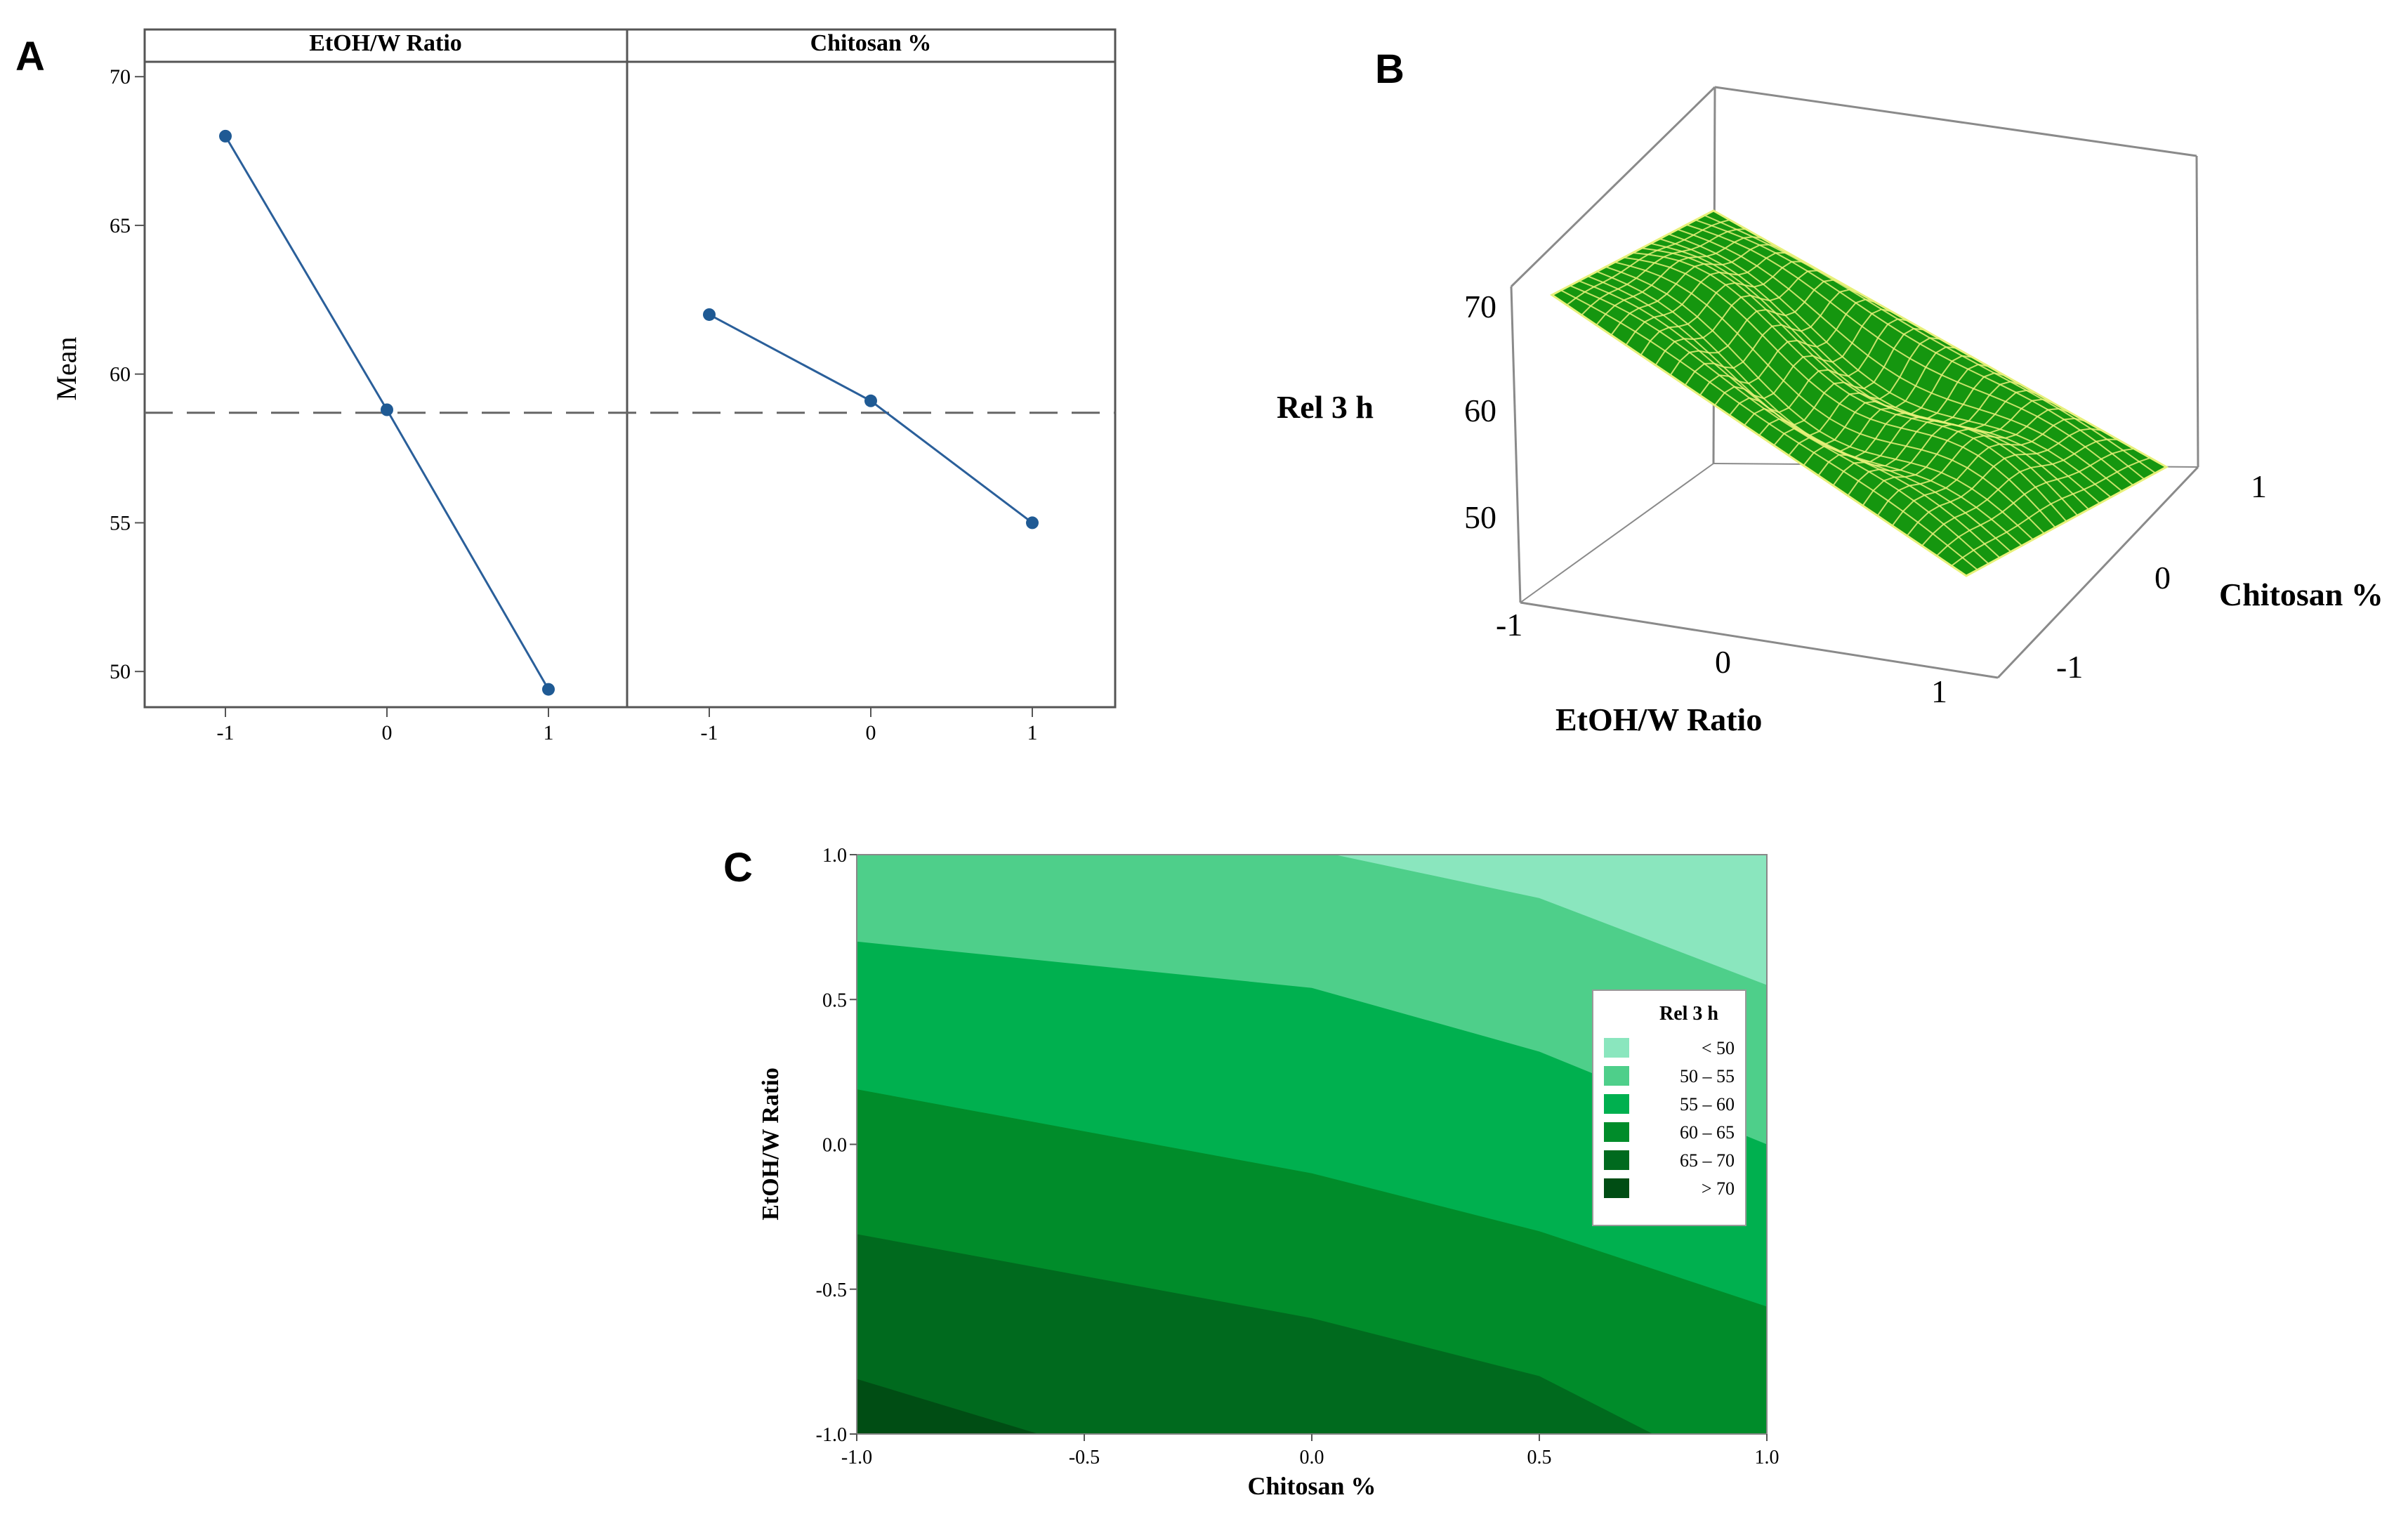 This screenshot has height=1519, width=2408. I want to click on legend-label: < 50, so click(1718, 1048).